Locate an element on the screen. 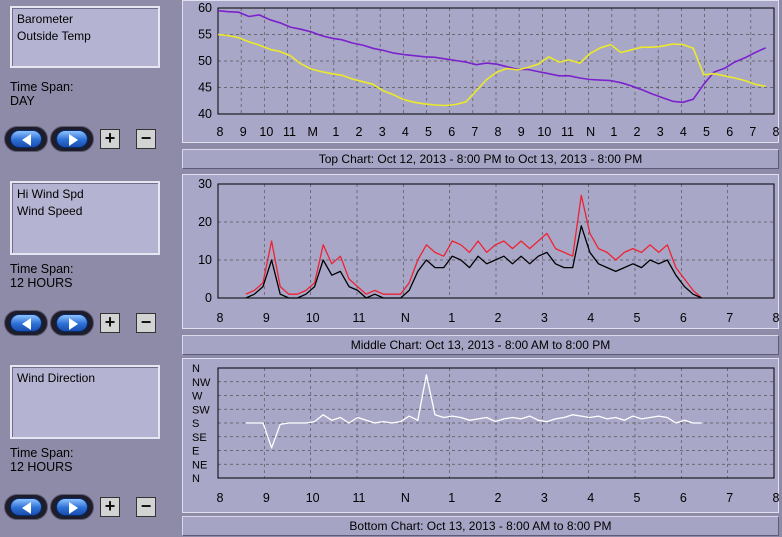  wind-direction-series is located at coordinates (473, 411).